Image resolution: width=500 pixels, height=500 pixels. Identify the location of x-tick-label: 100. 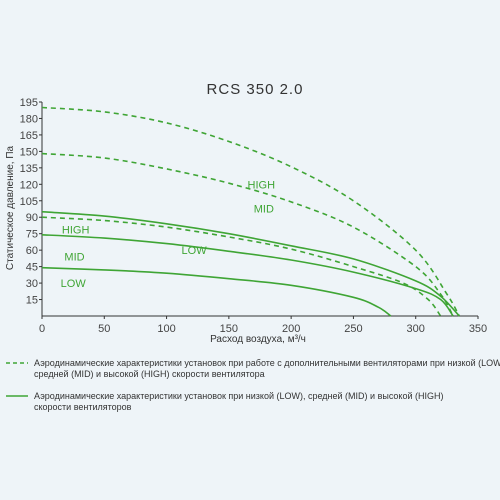
(166, 329).